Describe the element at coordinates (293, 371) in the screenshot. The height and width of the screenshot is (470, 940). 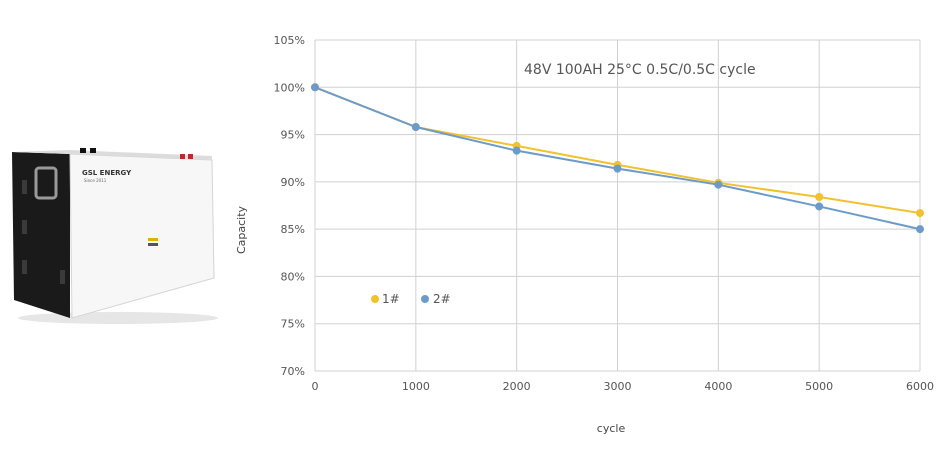
I see `y-tick-label: 70%` at that location.